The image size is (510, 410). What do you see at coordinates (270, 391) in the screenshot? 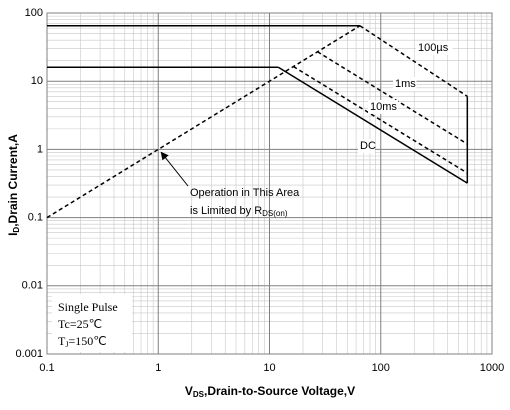
I see `x-axis-label: VDS,Drain-to-Source Voltage,V` at bounding box center [270, 391].